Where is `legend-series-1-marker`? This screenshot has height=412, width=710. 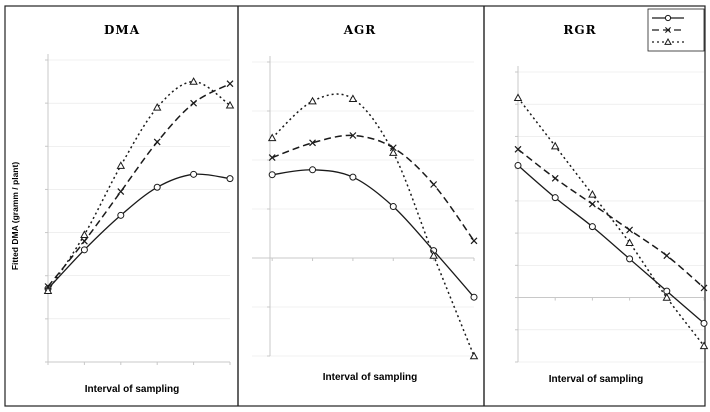 legend-series-1-marker is located at coordinates (668, 18).